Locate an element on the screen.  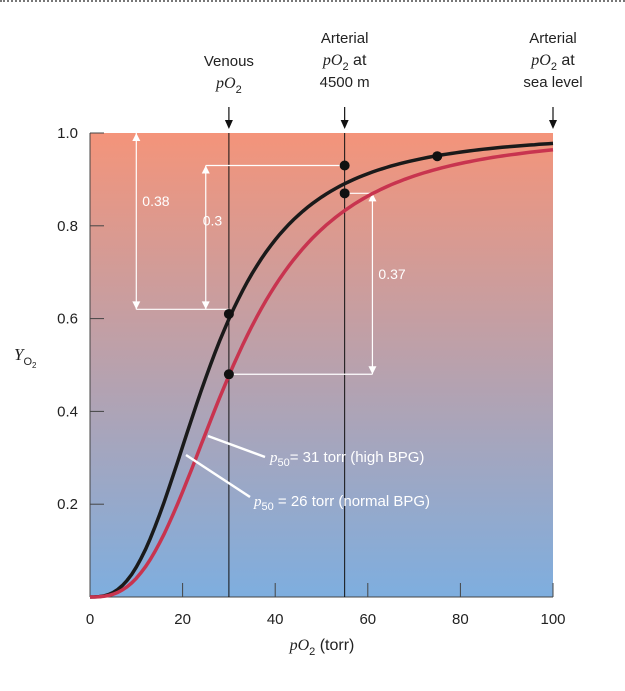
y-tick-label: 0.2 is located at coordinates (67, 504).